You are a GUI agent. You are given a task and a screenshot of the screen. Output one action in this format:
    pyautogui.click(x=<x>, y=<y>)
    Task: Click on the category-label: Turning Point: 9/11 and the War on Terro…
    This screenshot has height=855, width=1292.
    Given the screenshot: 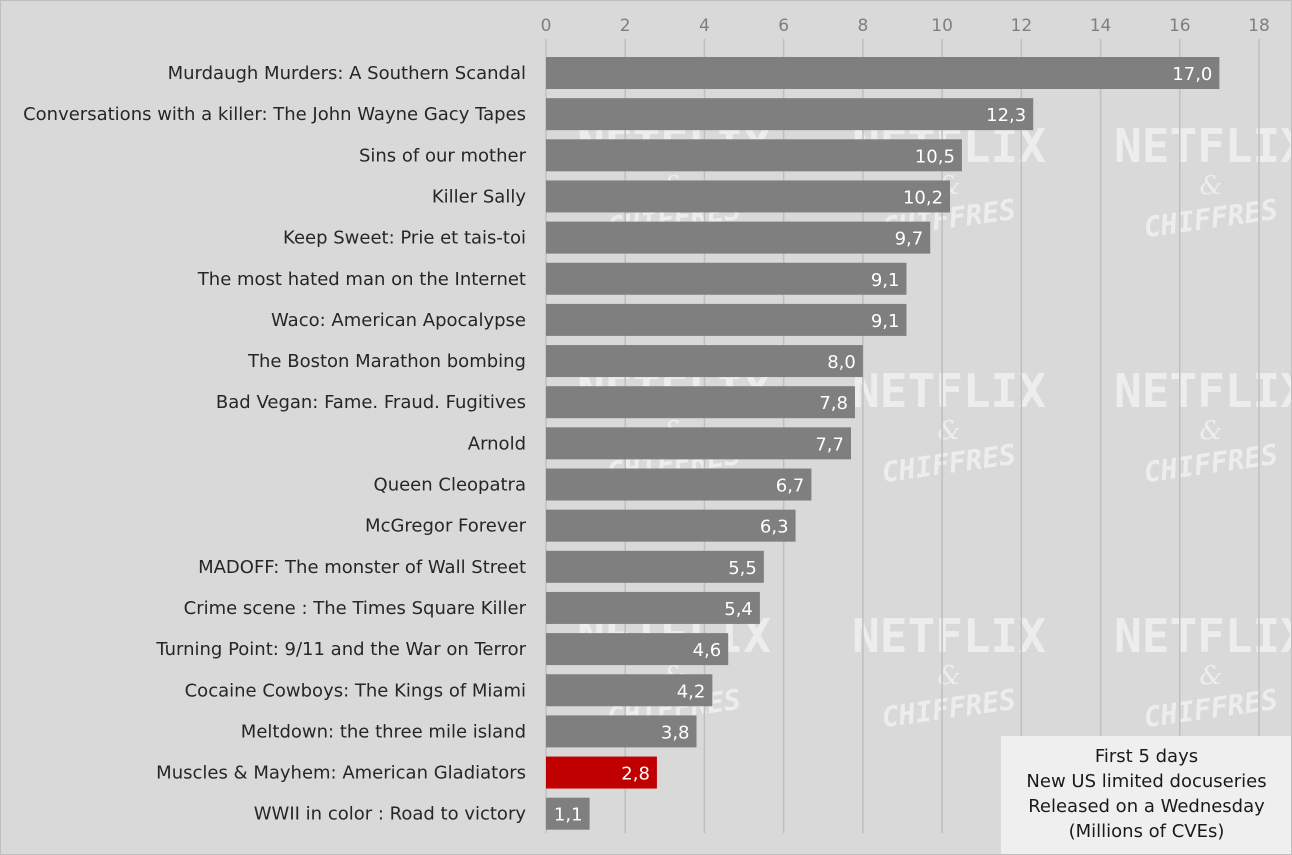 What is the action you would take?
    pyautogui.click(x=340, y=649)
    